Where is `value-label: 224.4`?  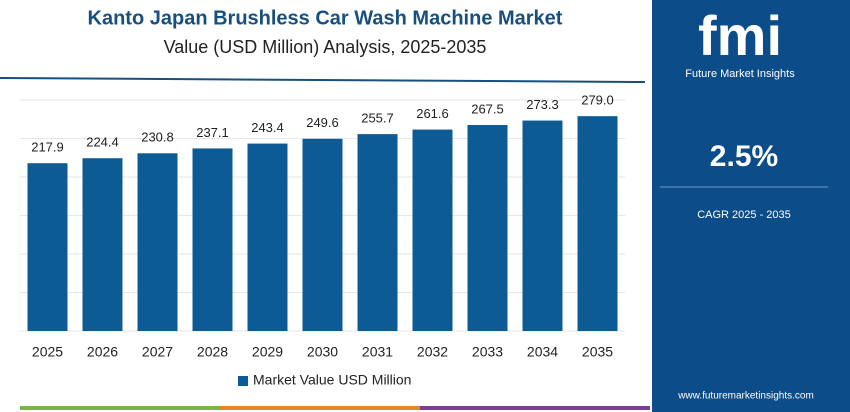 value-label: 224.4 is located at coordinates (102, 142).